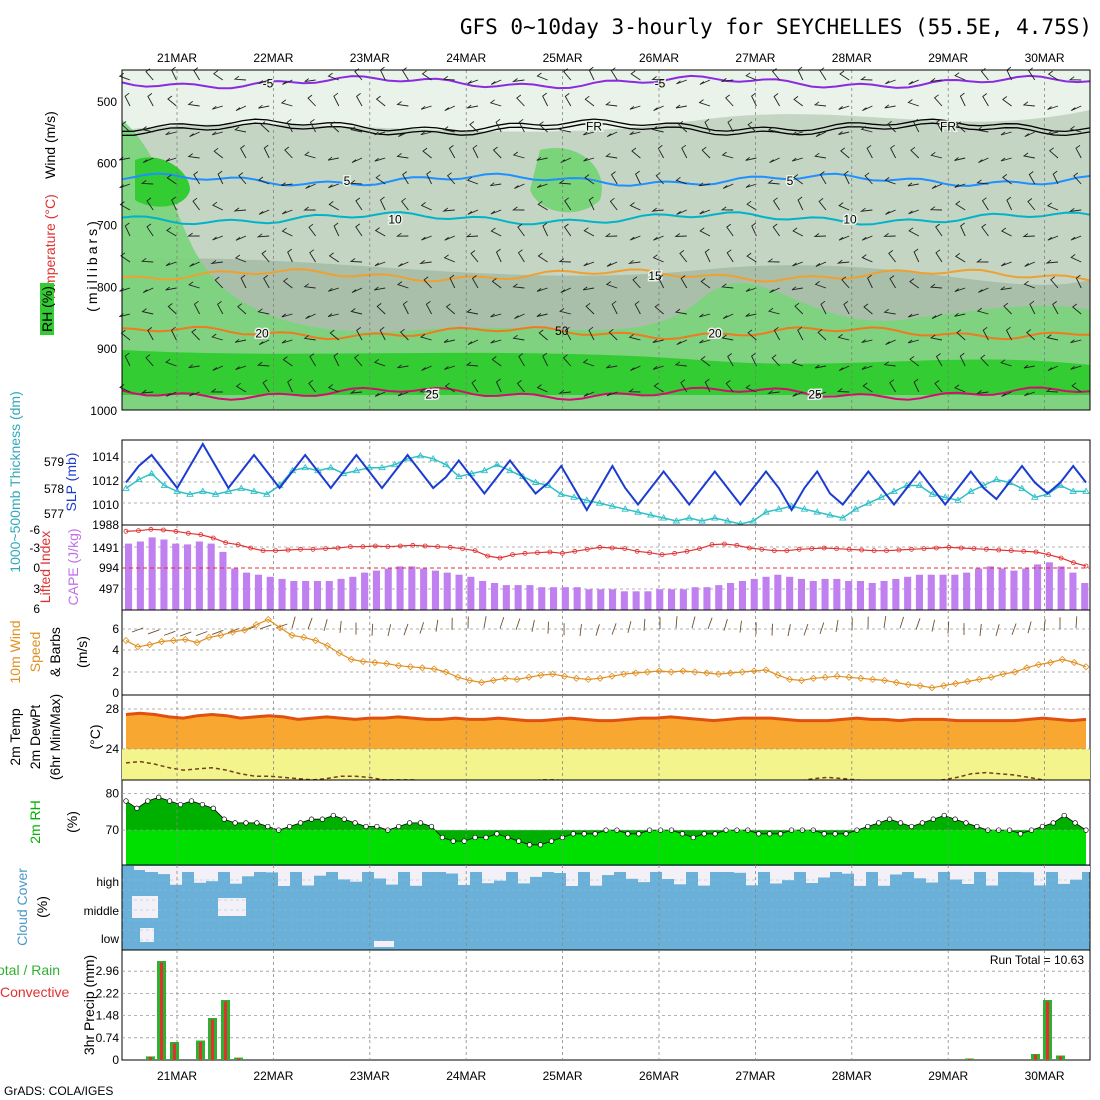 This screenshot has width=1100, height=1100. Describe the element at coordinates (755, 1076) in the screenshot. I see `bottom-date-6: 27MAR` at that location.